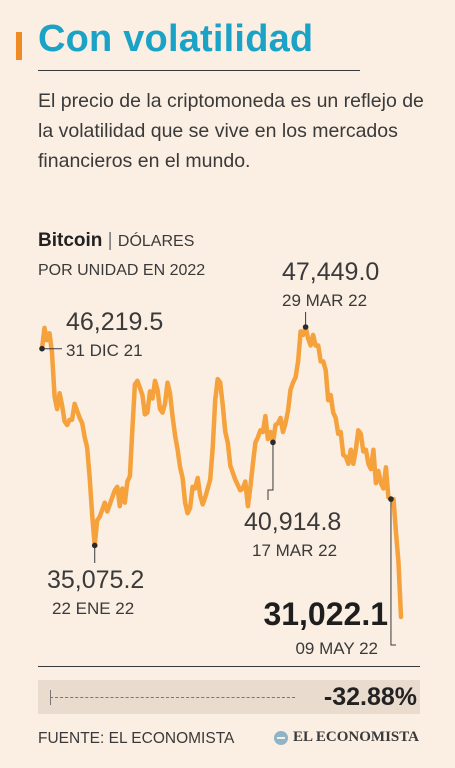  I want to click on annotation-date: 22 ENE 22, so click(93, 608).